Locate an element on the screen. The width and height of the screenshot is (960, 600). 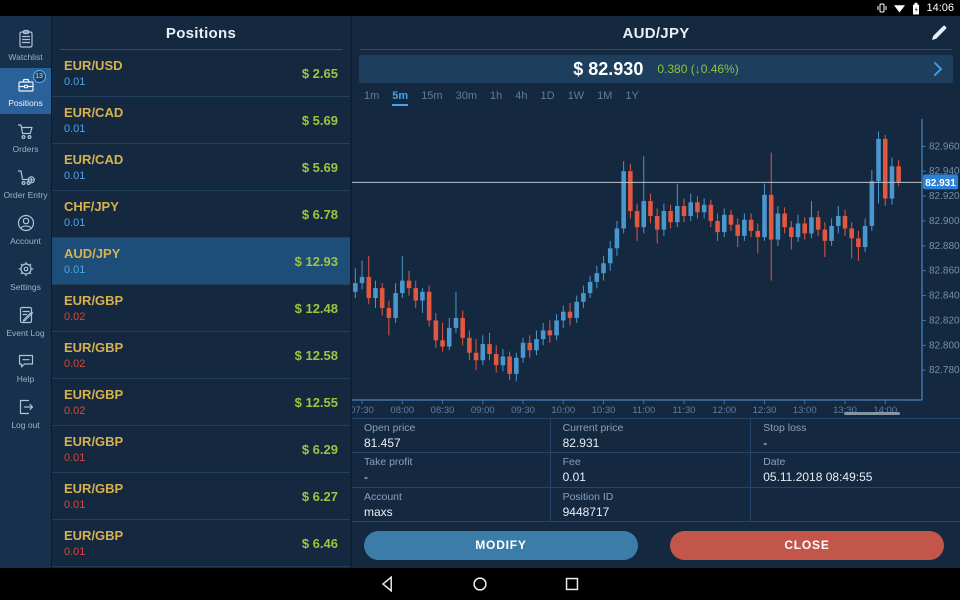
svg-text: 11:30 is located at coordinates (683, 410).